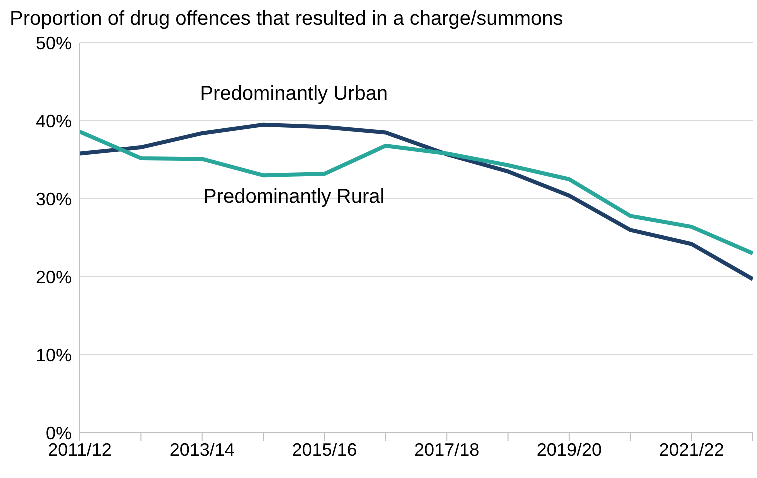 This screenshot has width=757, height=478. I want to click on y-tick-label: 30%, so click(54, 199).